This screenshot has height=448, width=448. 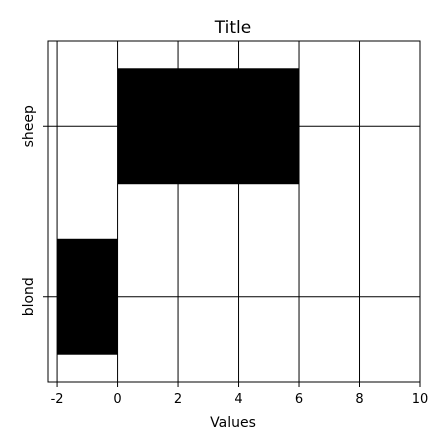 What do you see at coordinates (57, 399) in the screenshot?
I see `x-tick-label: -2` at bounding box center [57, 399].